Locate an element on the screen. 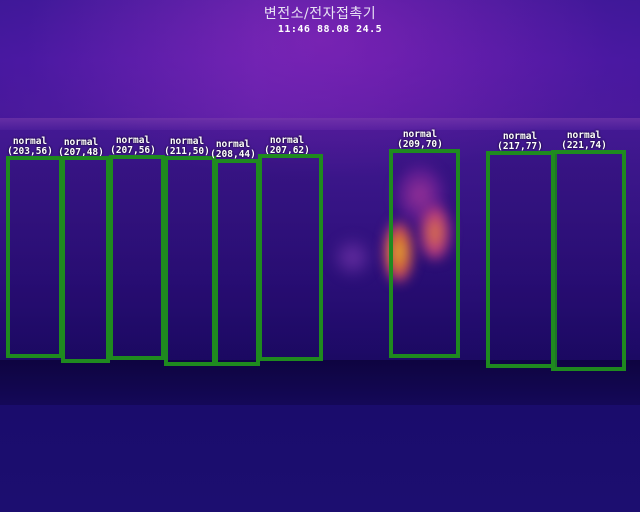 Image resolution: width=640 pixels, height=512 pixels. detection-label: normal (217,77) is located at coordinates (520, 142).